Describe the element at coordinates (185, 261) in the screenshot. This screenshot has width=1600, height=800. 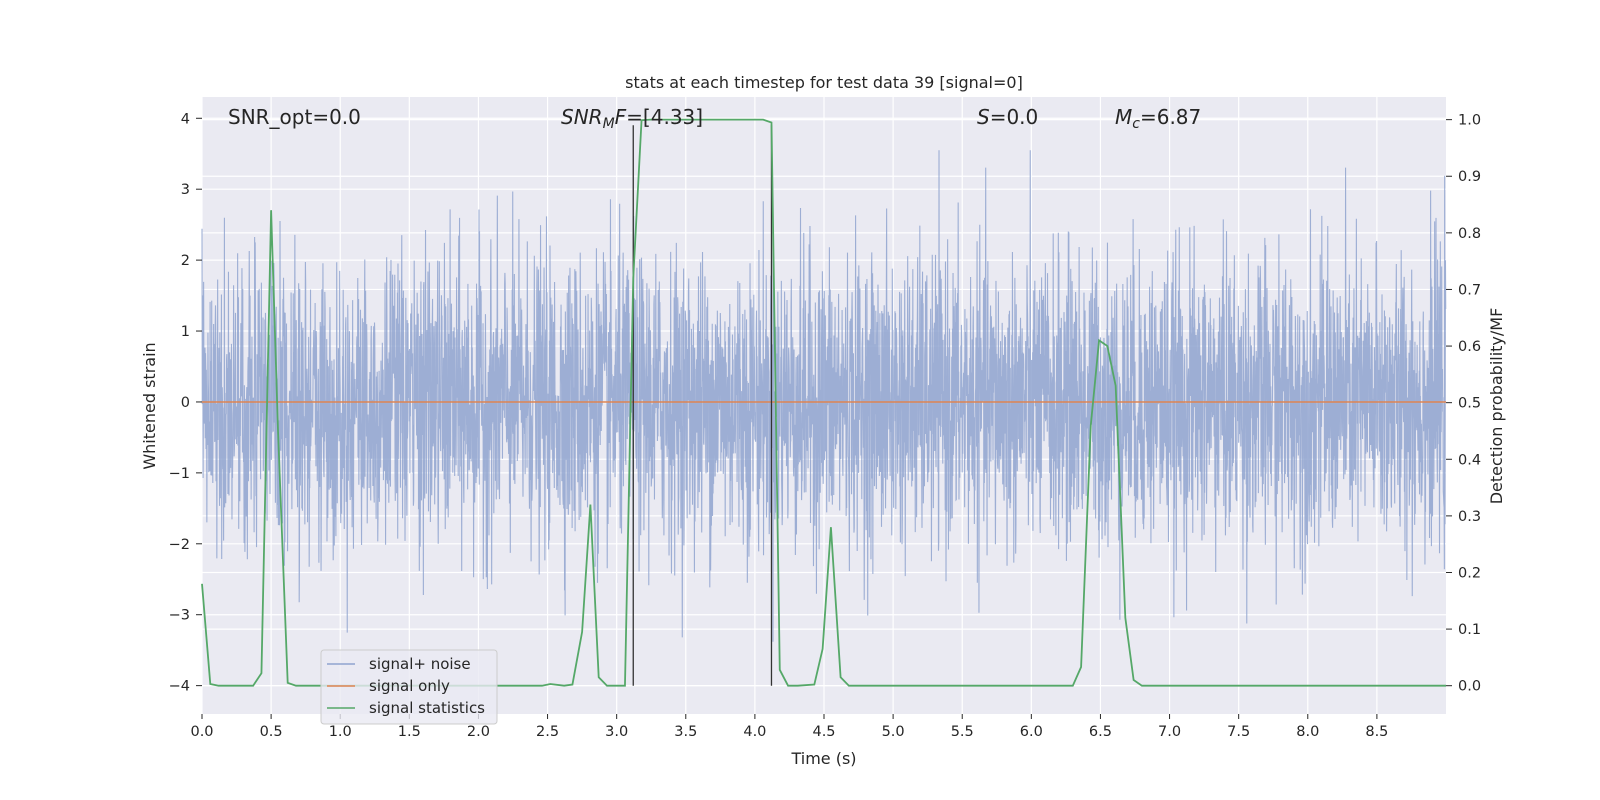
I see `y-left-tick-label-2: 2` at that location.